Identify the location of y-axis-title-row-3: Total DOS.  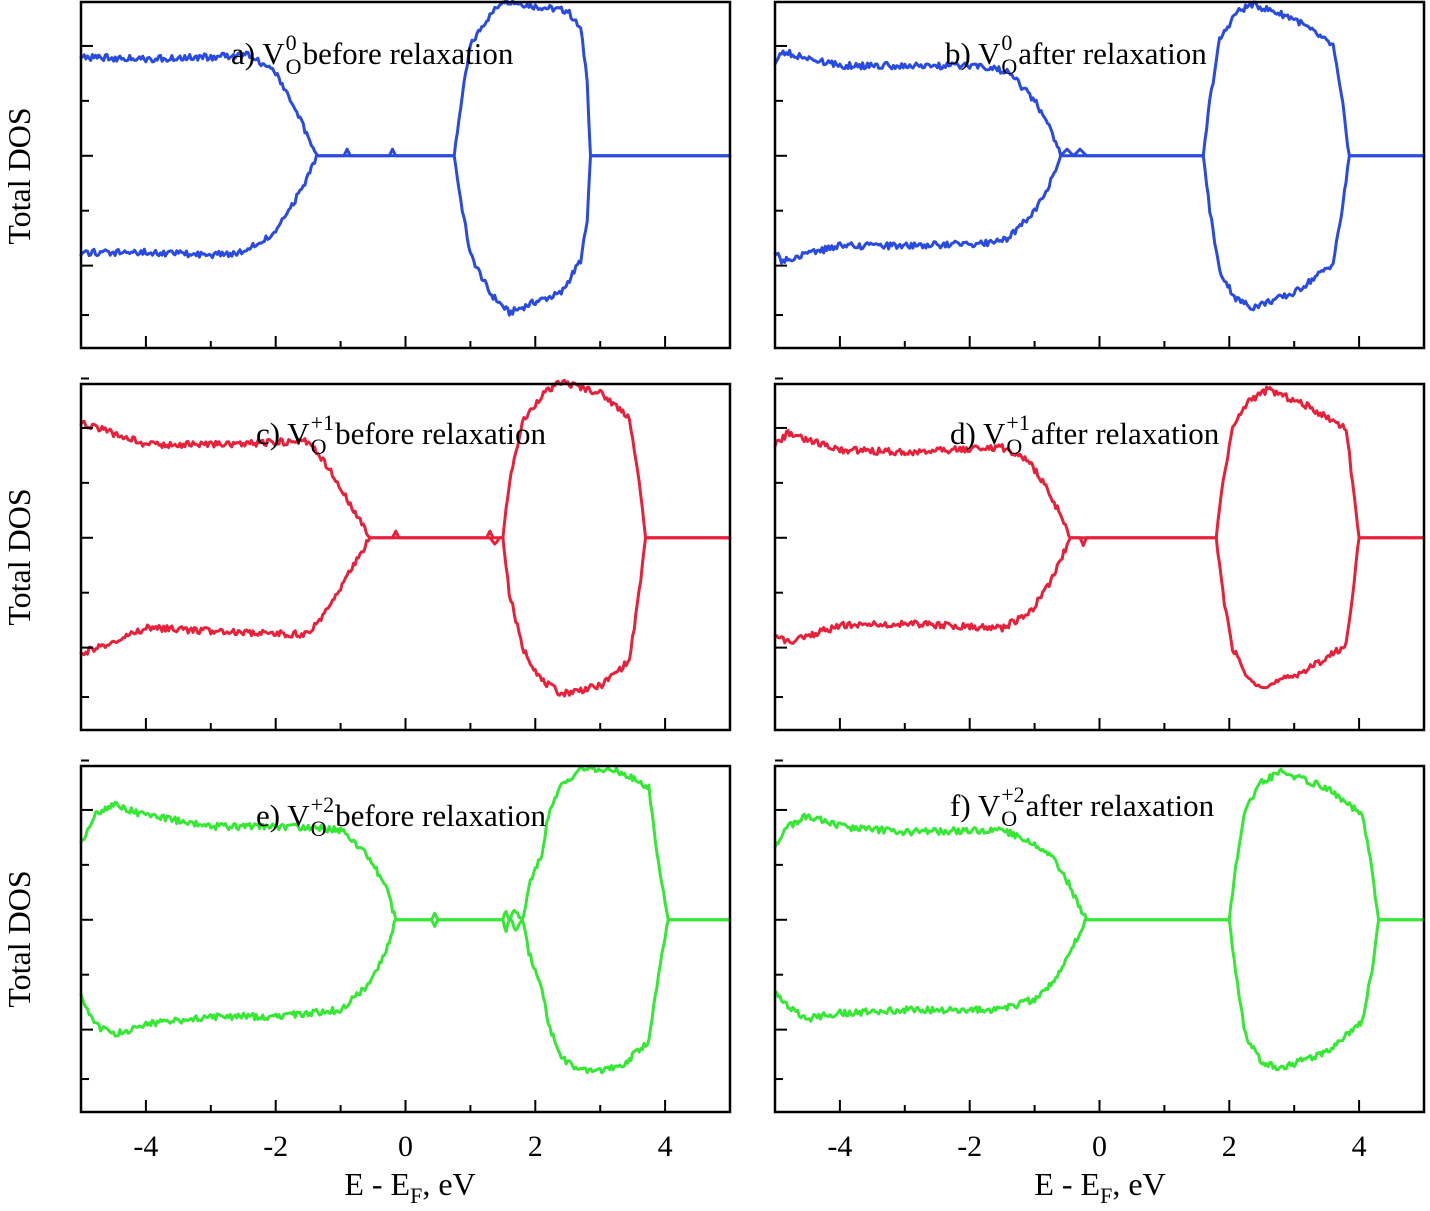
(19, 938).